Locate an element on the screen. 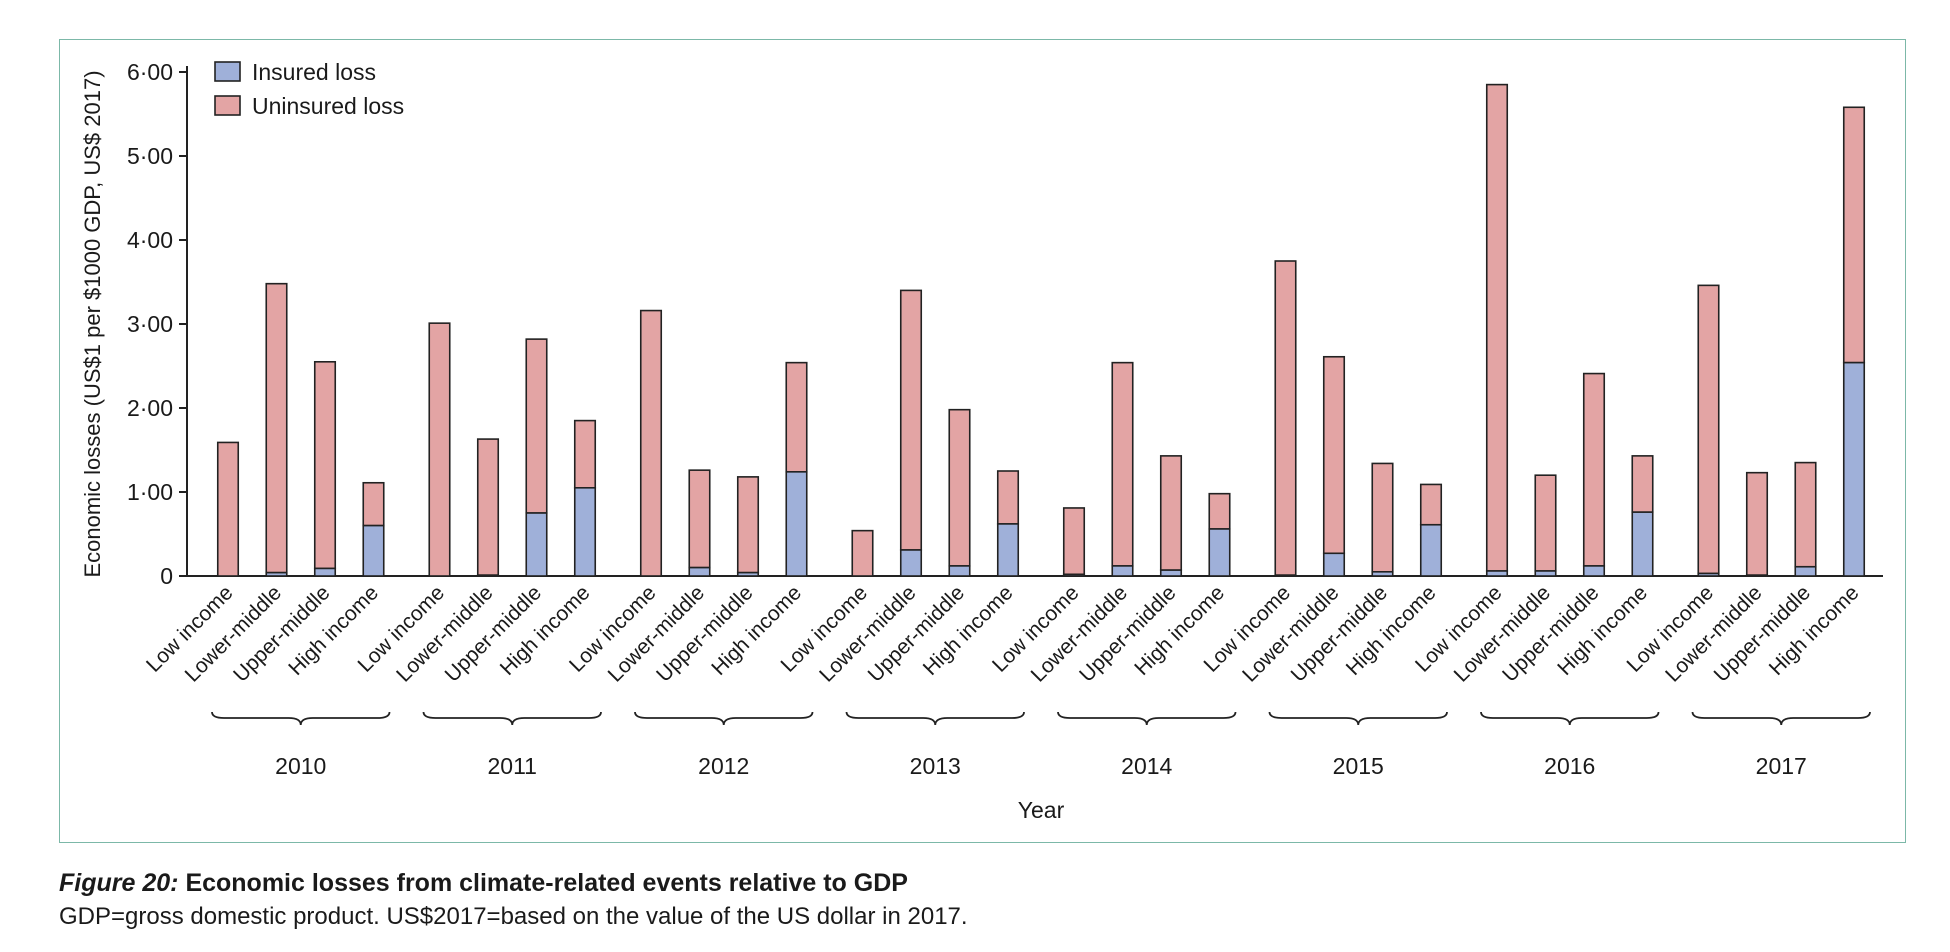 This screenshot has height=952, width=1950. x-axis-label: Year is located at coordinates (1041, 810).